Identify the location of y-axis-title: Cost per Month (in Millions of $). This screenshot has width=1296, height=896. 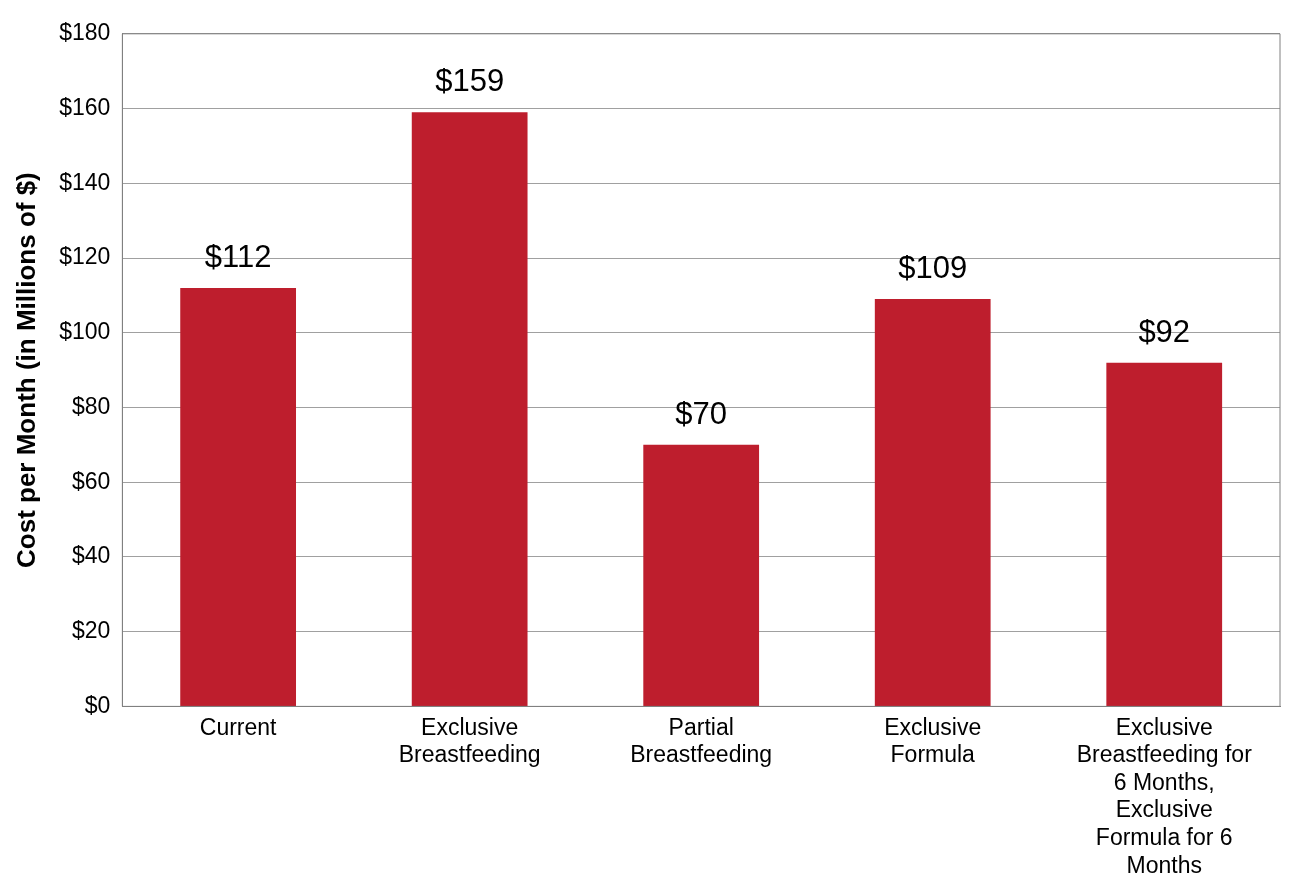
(25, 370).